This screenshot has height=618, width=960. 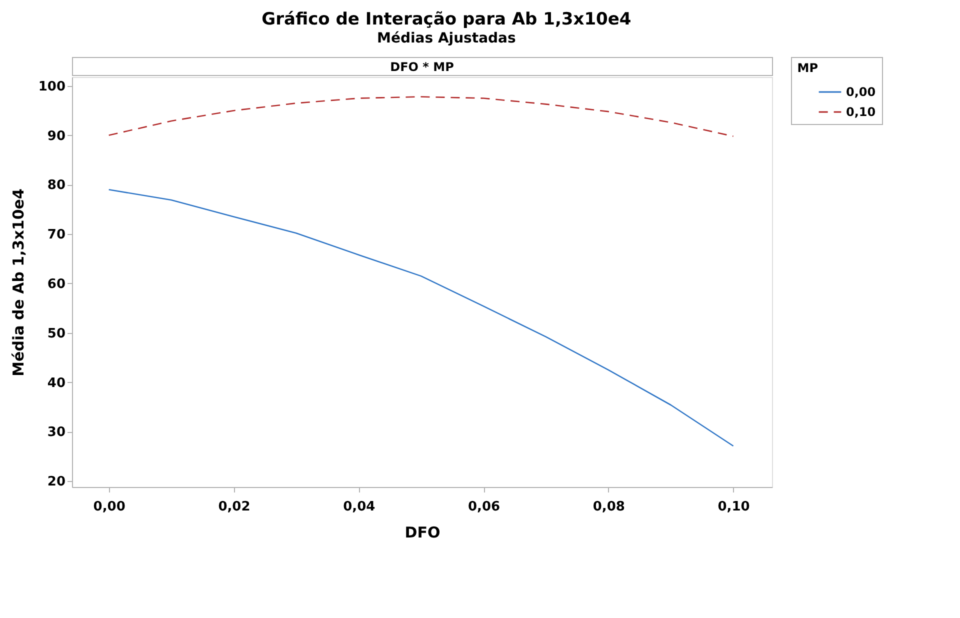 What do you see at coordinates (56, 432) in the screenshot?
I see `y-tick-label: 30` at bounding box center [56, 432].